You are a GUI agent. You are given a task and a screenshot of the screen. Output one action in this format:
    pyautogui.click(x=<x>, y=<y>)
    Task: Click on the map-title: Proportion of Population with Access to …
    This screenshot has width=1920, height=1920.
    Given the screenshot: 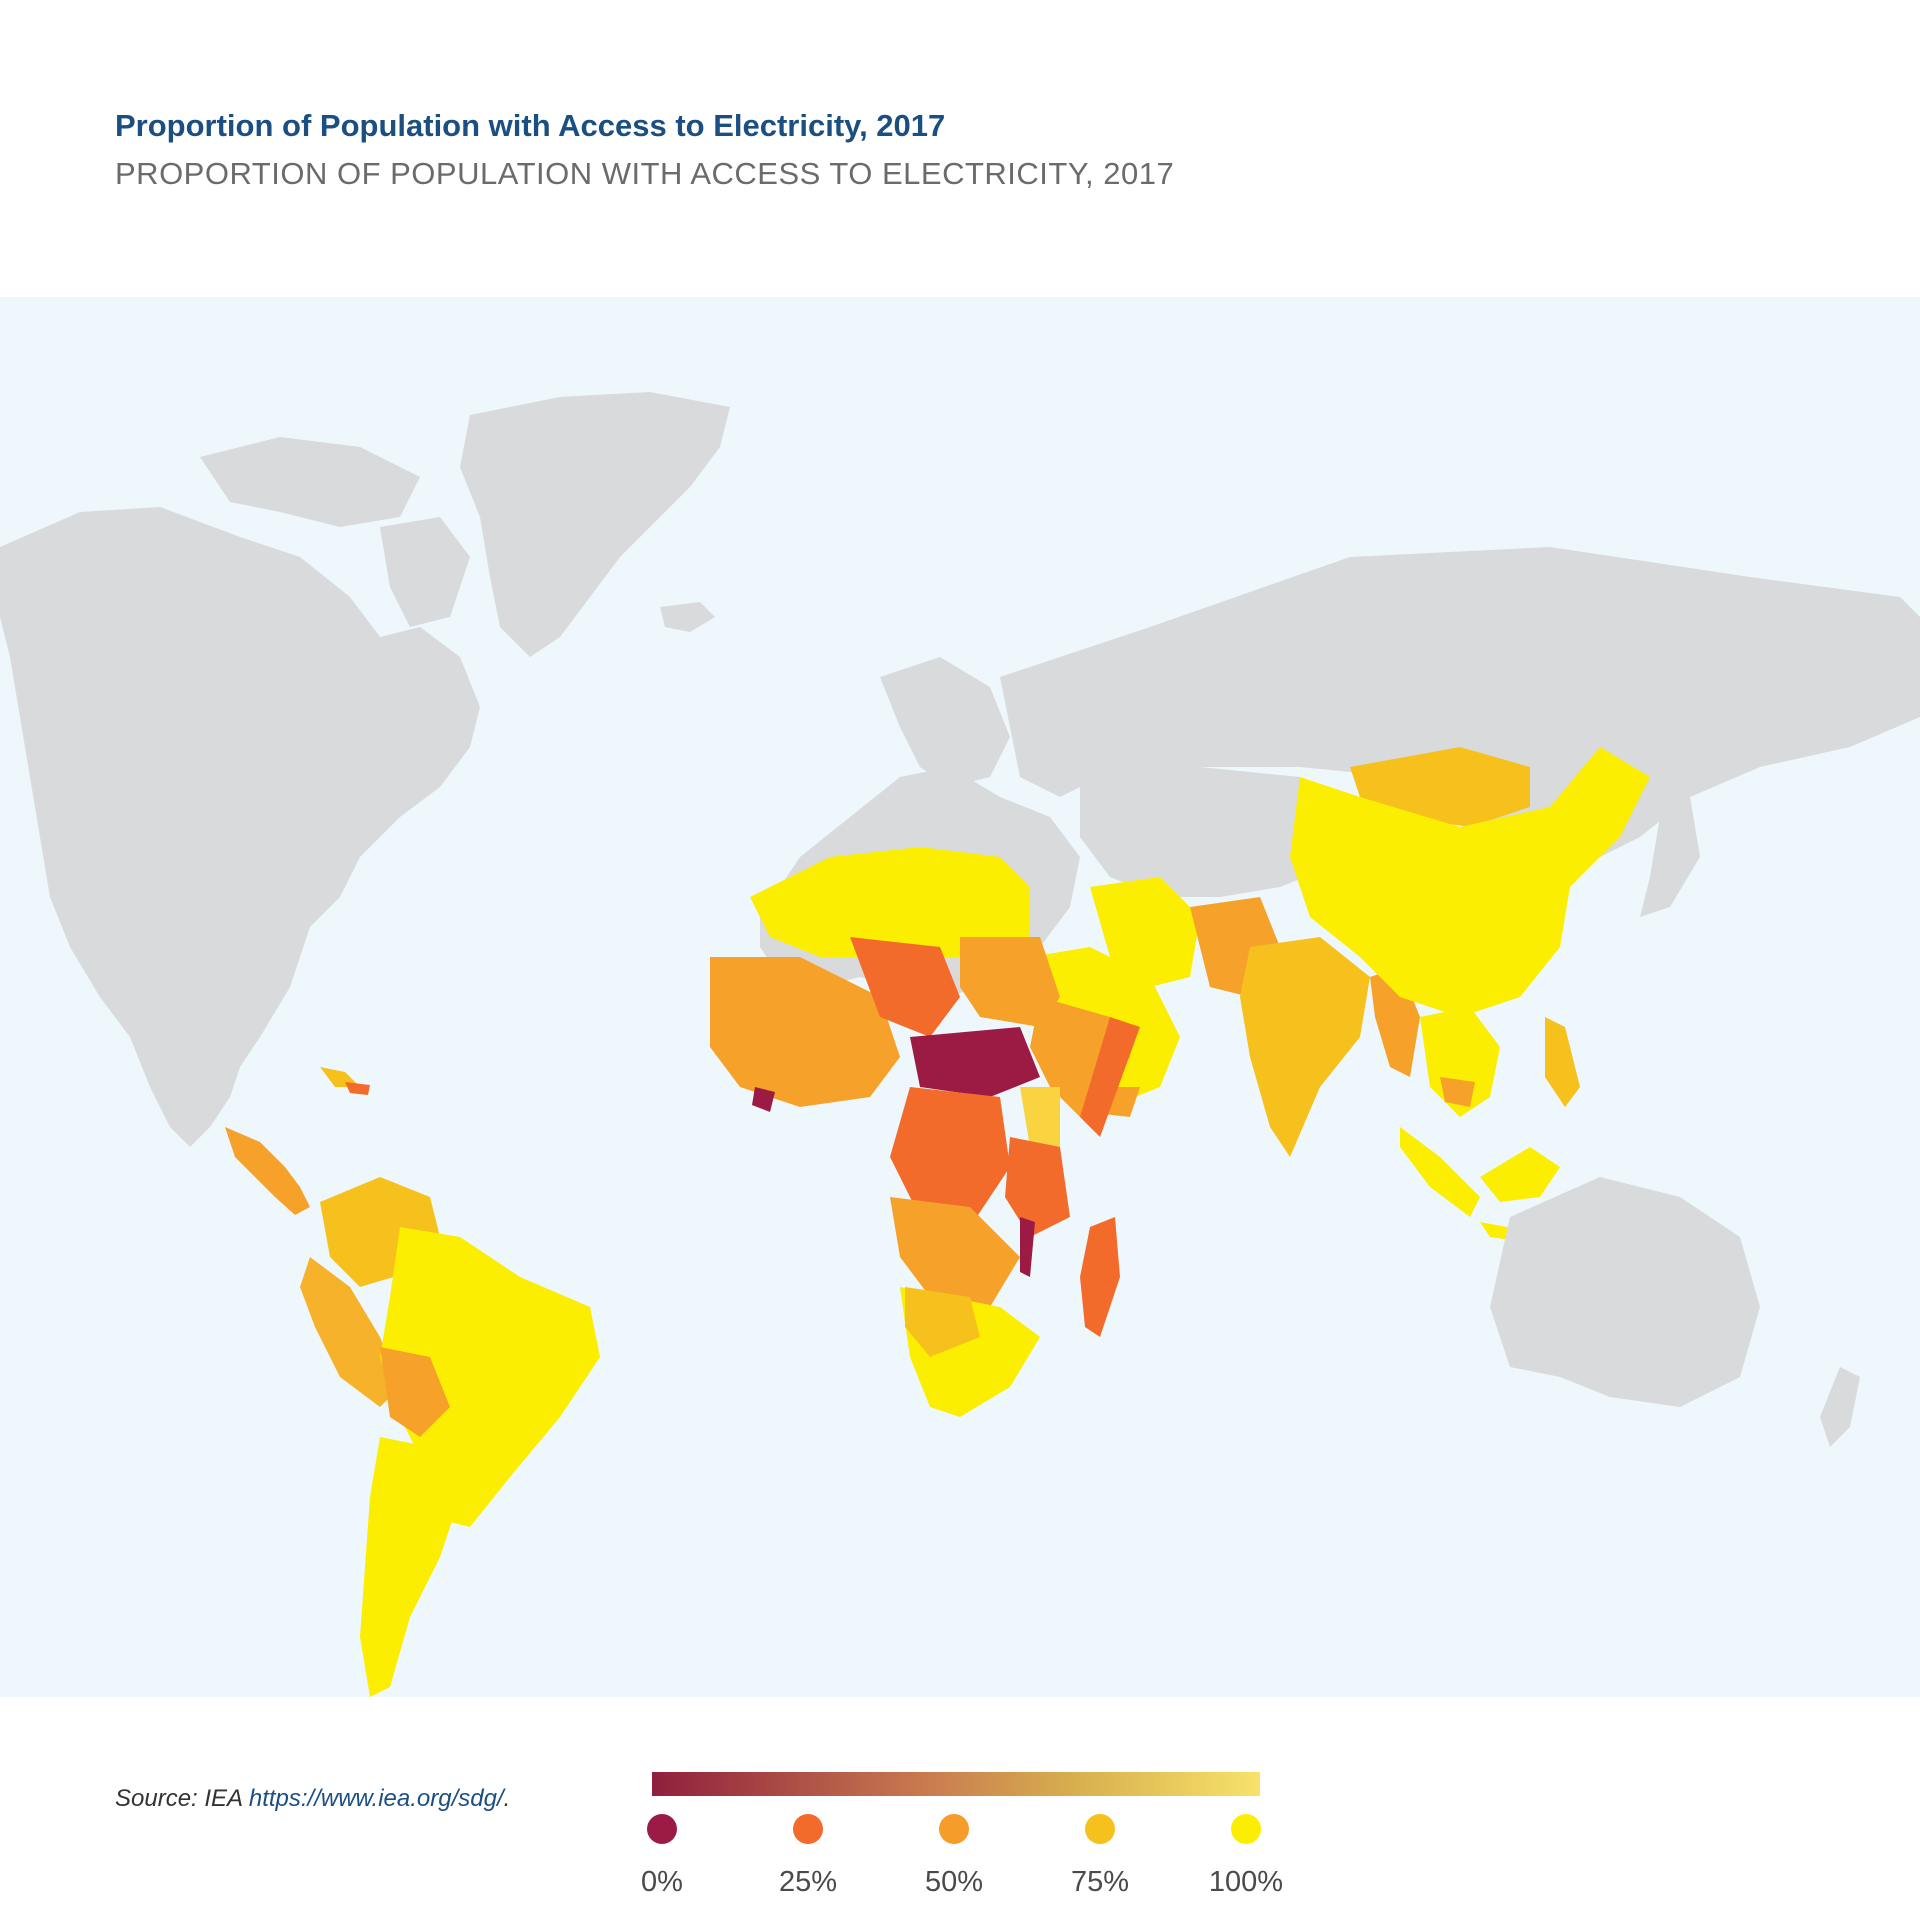 What is the action you would take?
    pyautogui.click(x=530, y=125)
    